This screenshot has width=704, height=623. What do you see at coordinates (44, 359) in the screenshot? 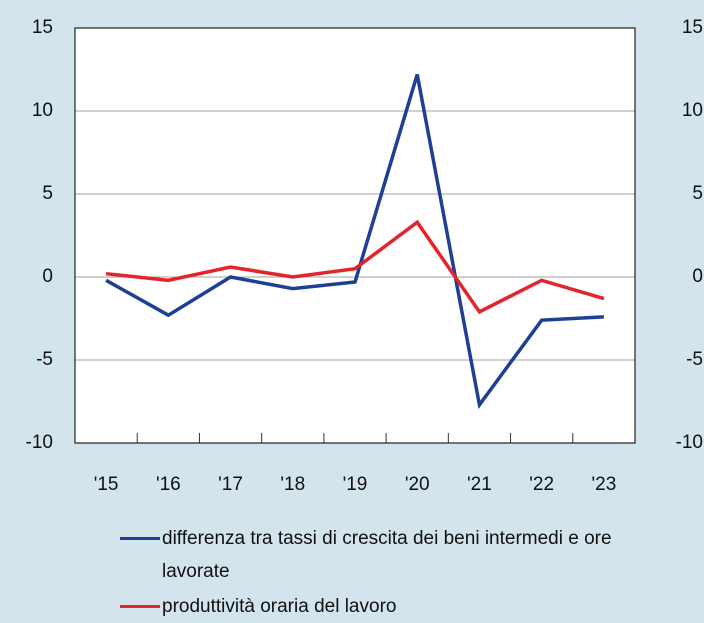
I see `y-tick-label: -5` at bounding box center [44, 359].